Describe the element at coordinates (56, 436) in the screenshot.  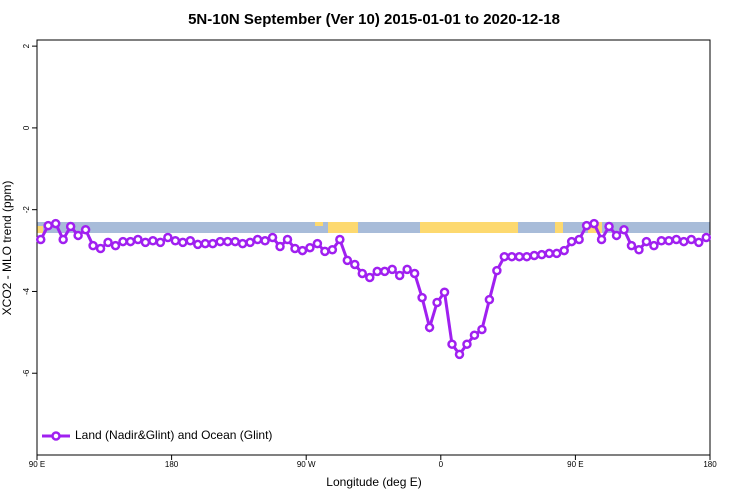
I see `legend-marker` at that location.